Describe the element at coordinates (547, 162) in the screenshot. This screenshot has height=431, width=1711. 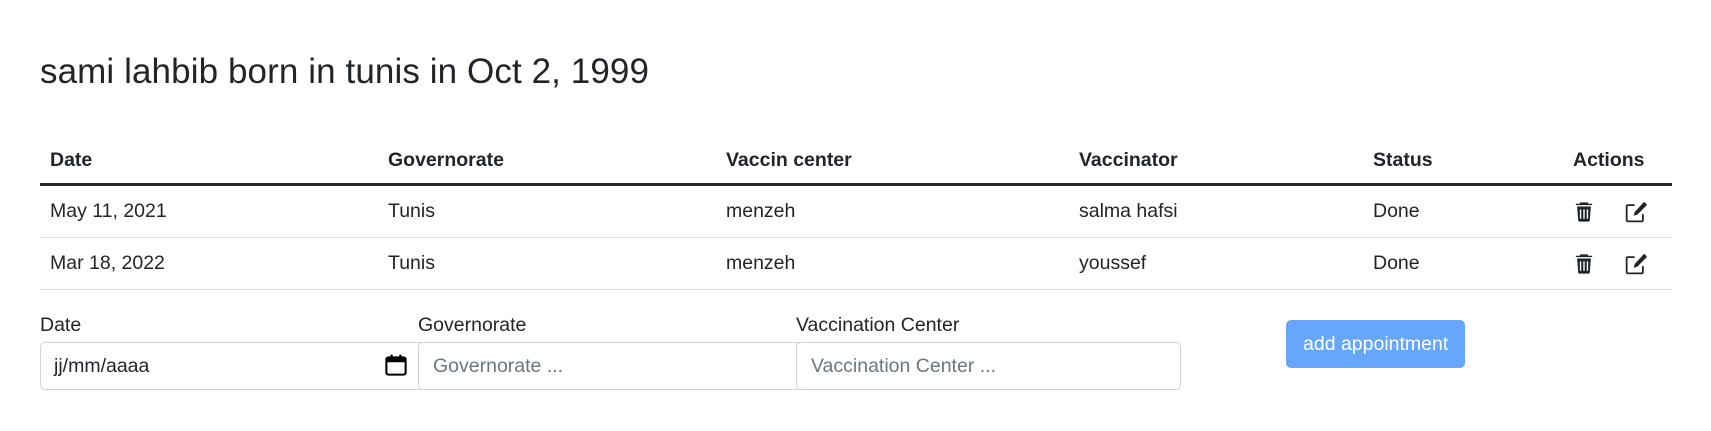
I see `header-governorate: Governorate` at that location.